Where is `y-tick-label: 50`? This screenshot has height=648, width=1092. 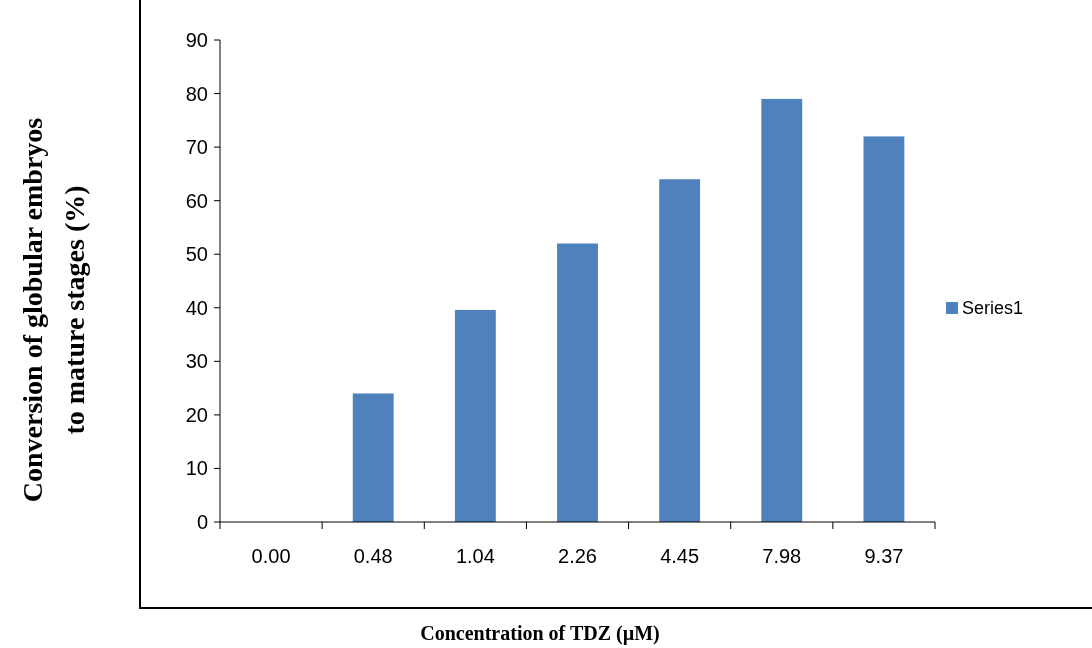 y-tick-label: 50 is located at coordinates (196, 254).